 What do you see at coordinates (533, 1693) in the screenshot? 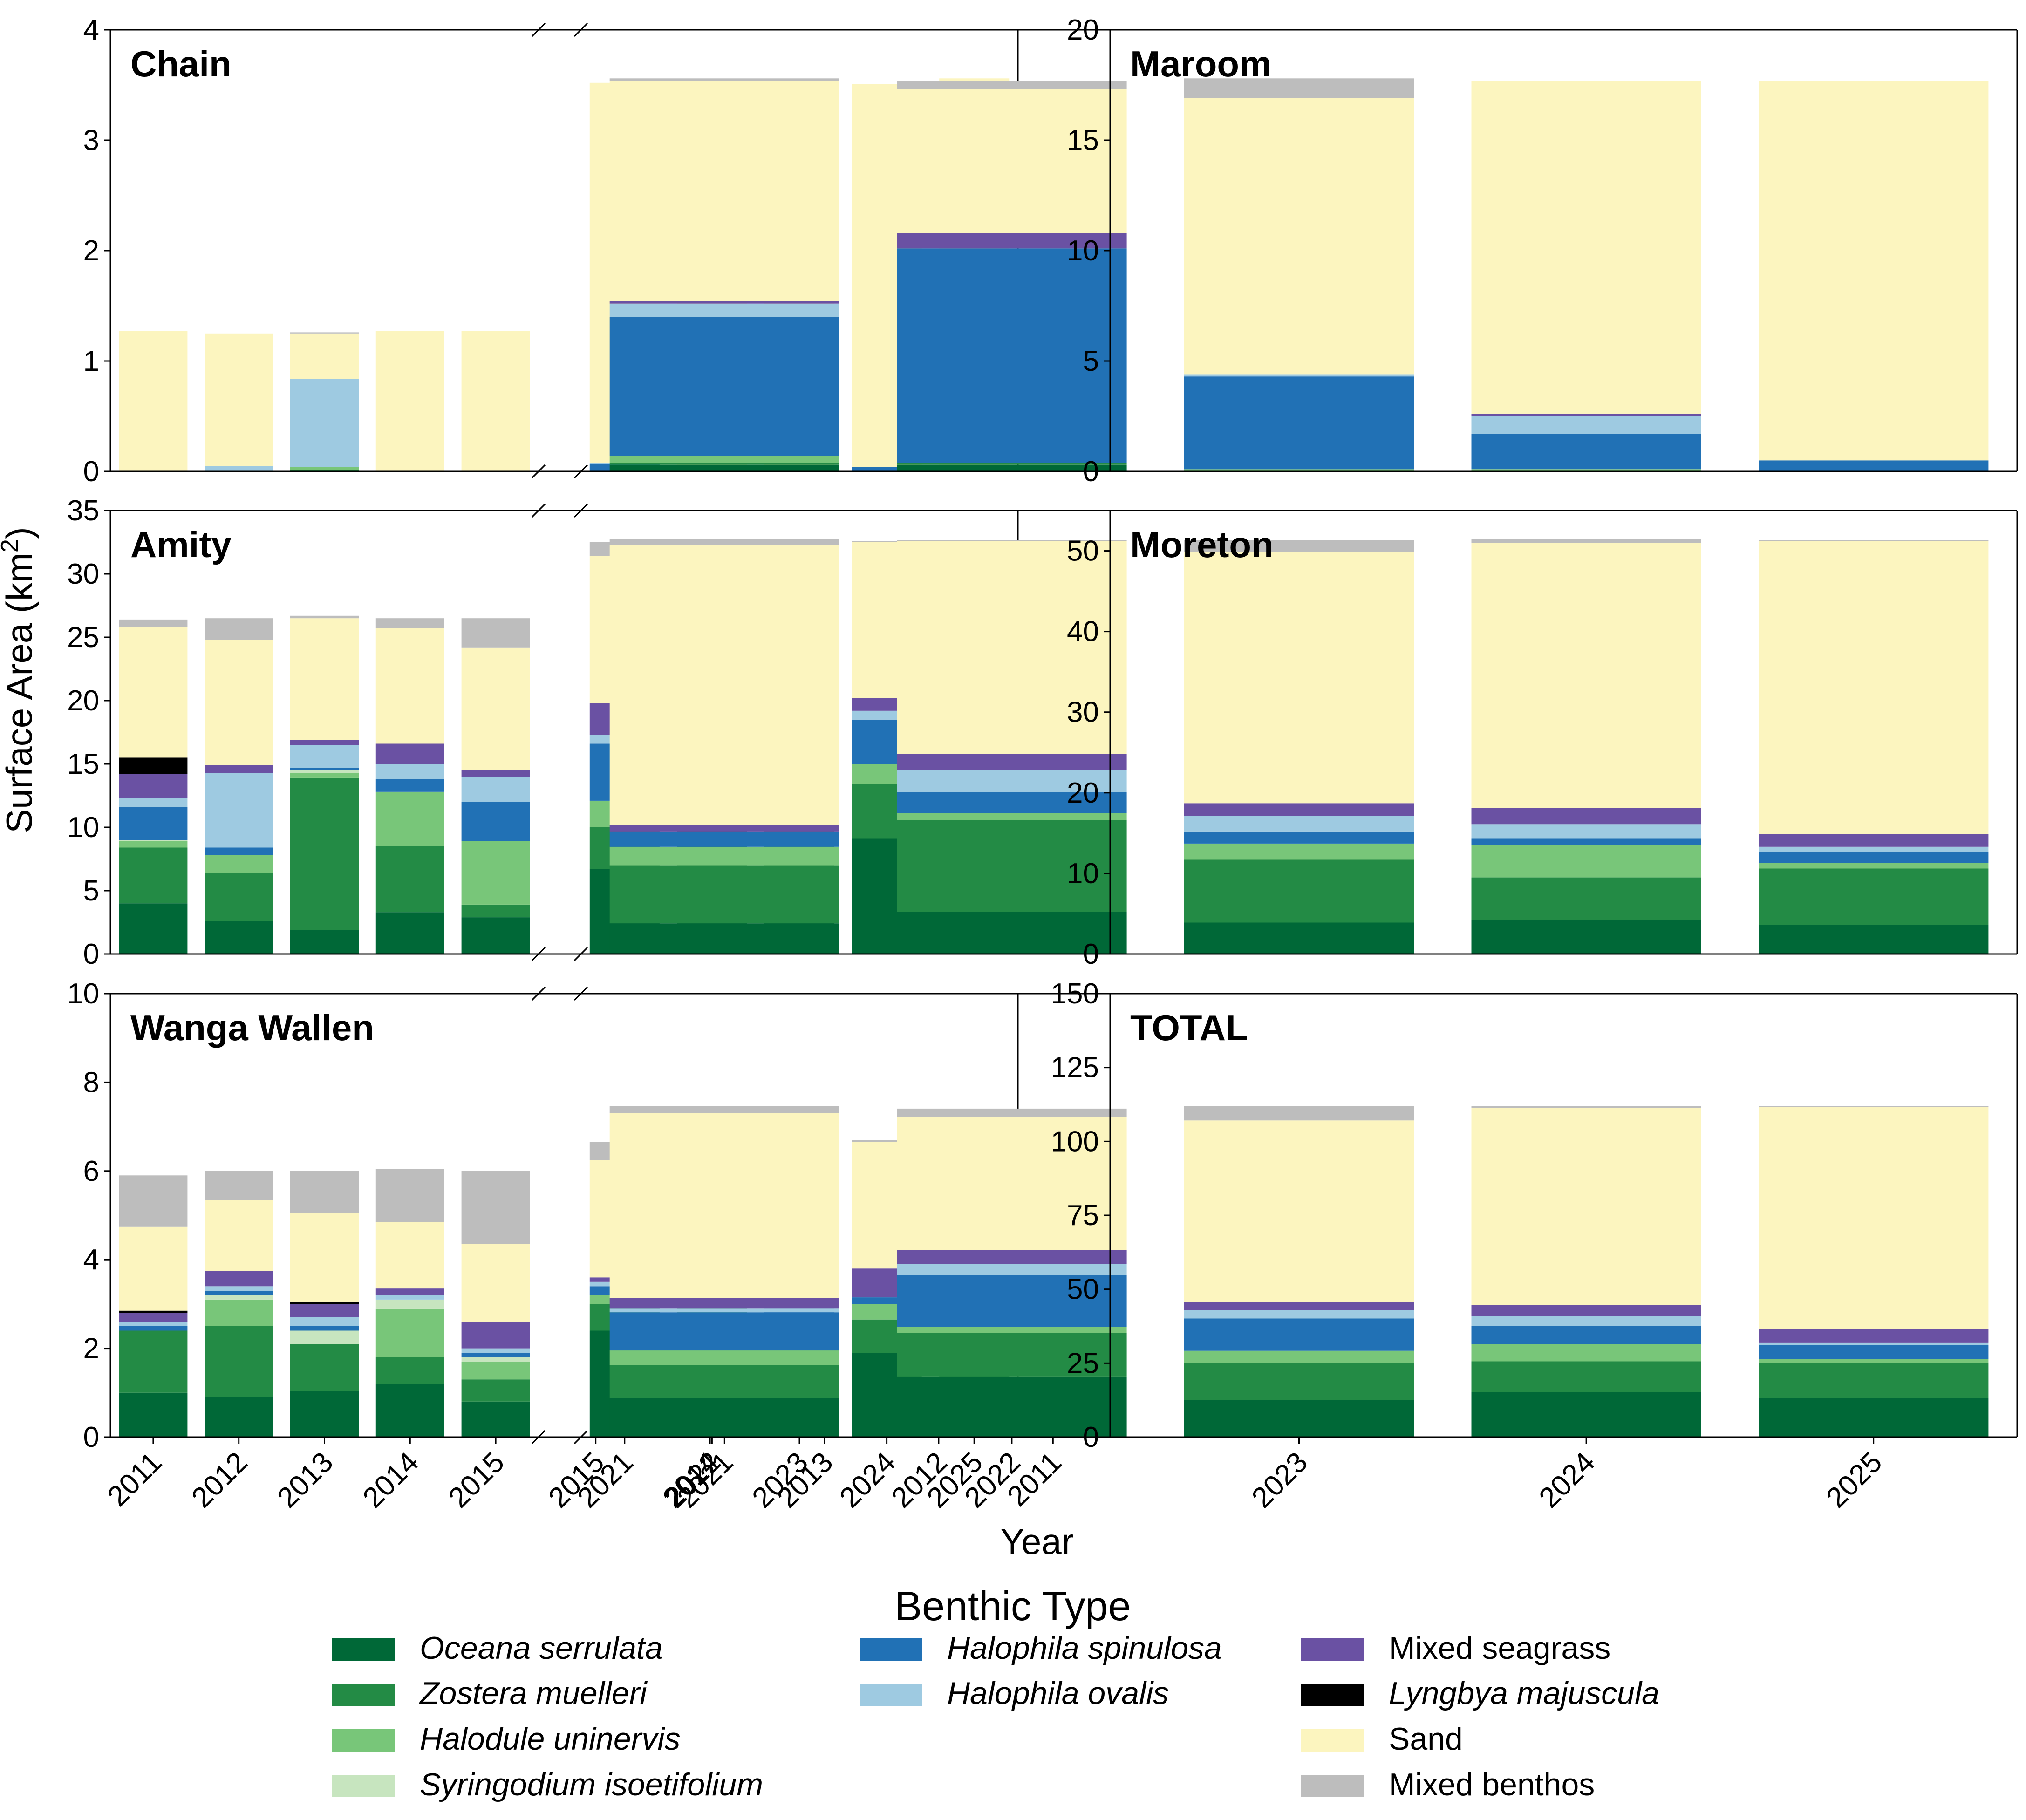
I see `legend-label: Zostera muelleri` at bounding box center [533, 1693].